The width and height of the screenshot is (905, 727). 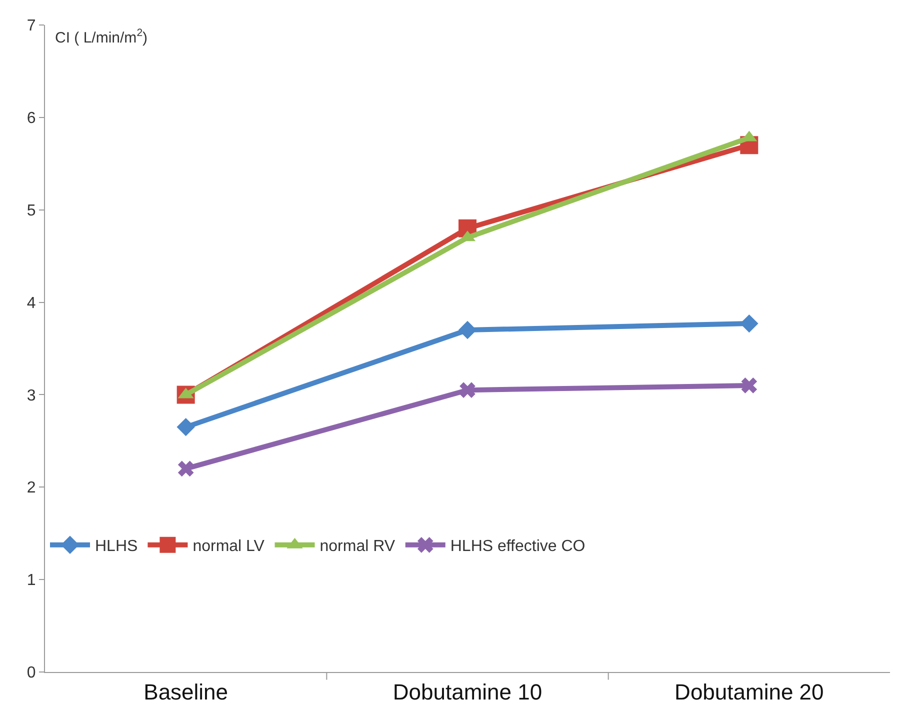 I want to click on y-tick-label: 2, so click(x=31, y=488).